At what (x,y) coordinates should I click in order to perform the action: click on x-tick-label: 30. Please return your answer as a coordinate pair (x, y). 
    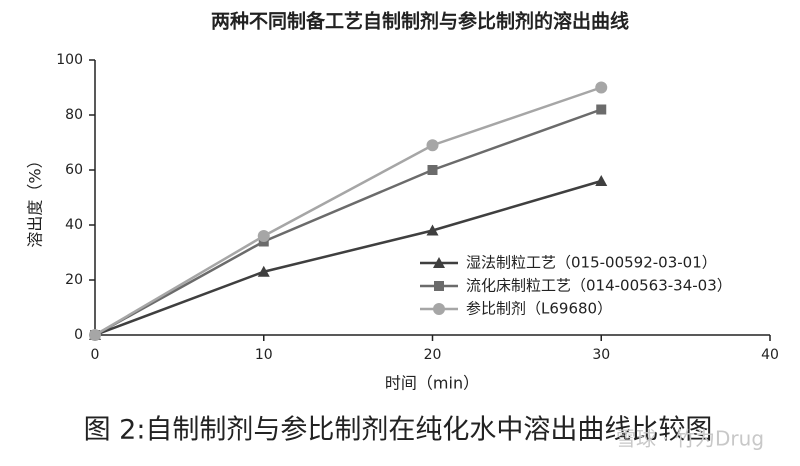
    Looking at the image, I should click on (601, 355).